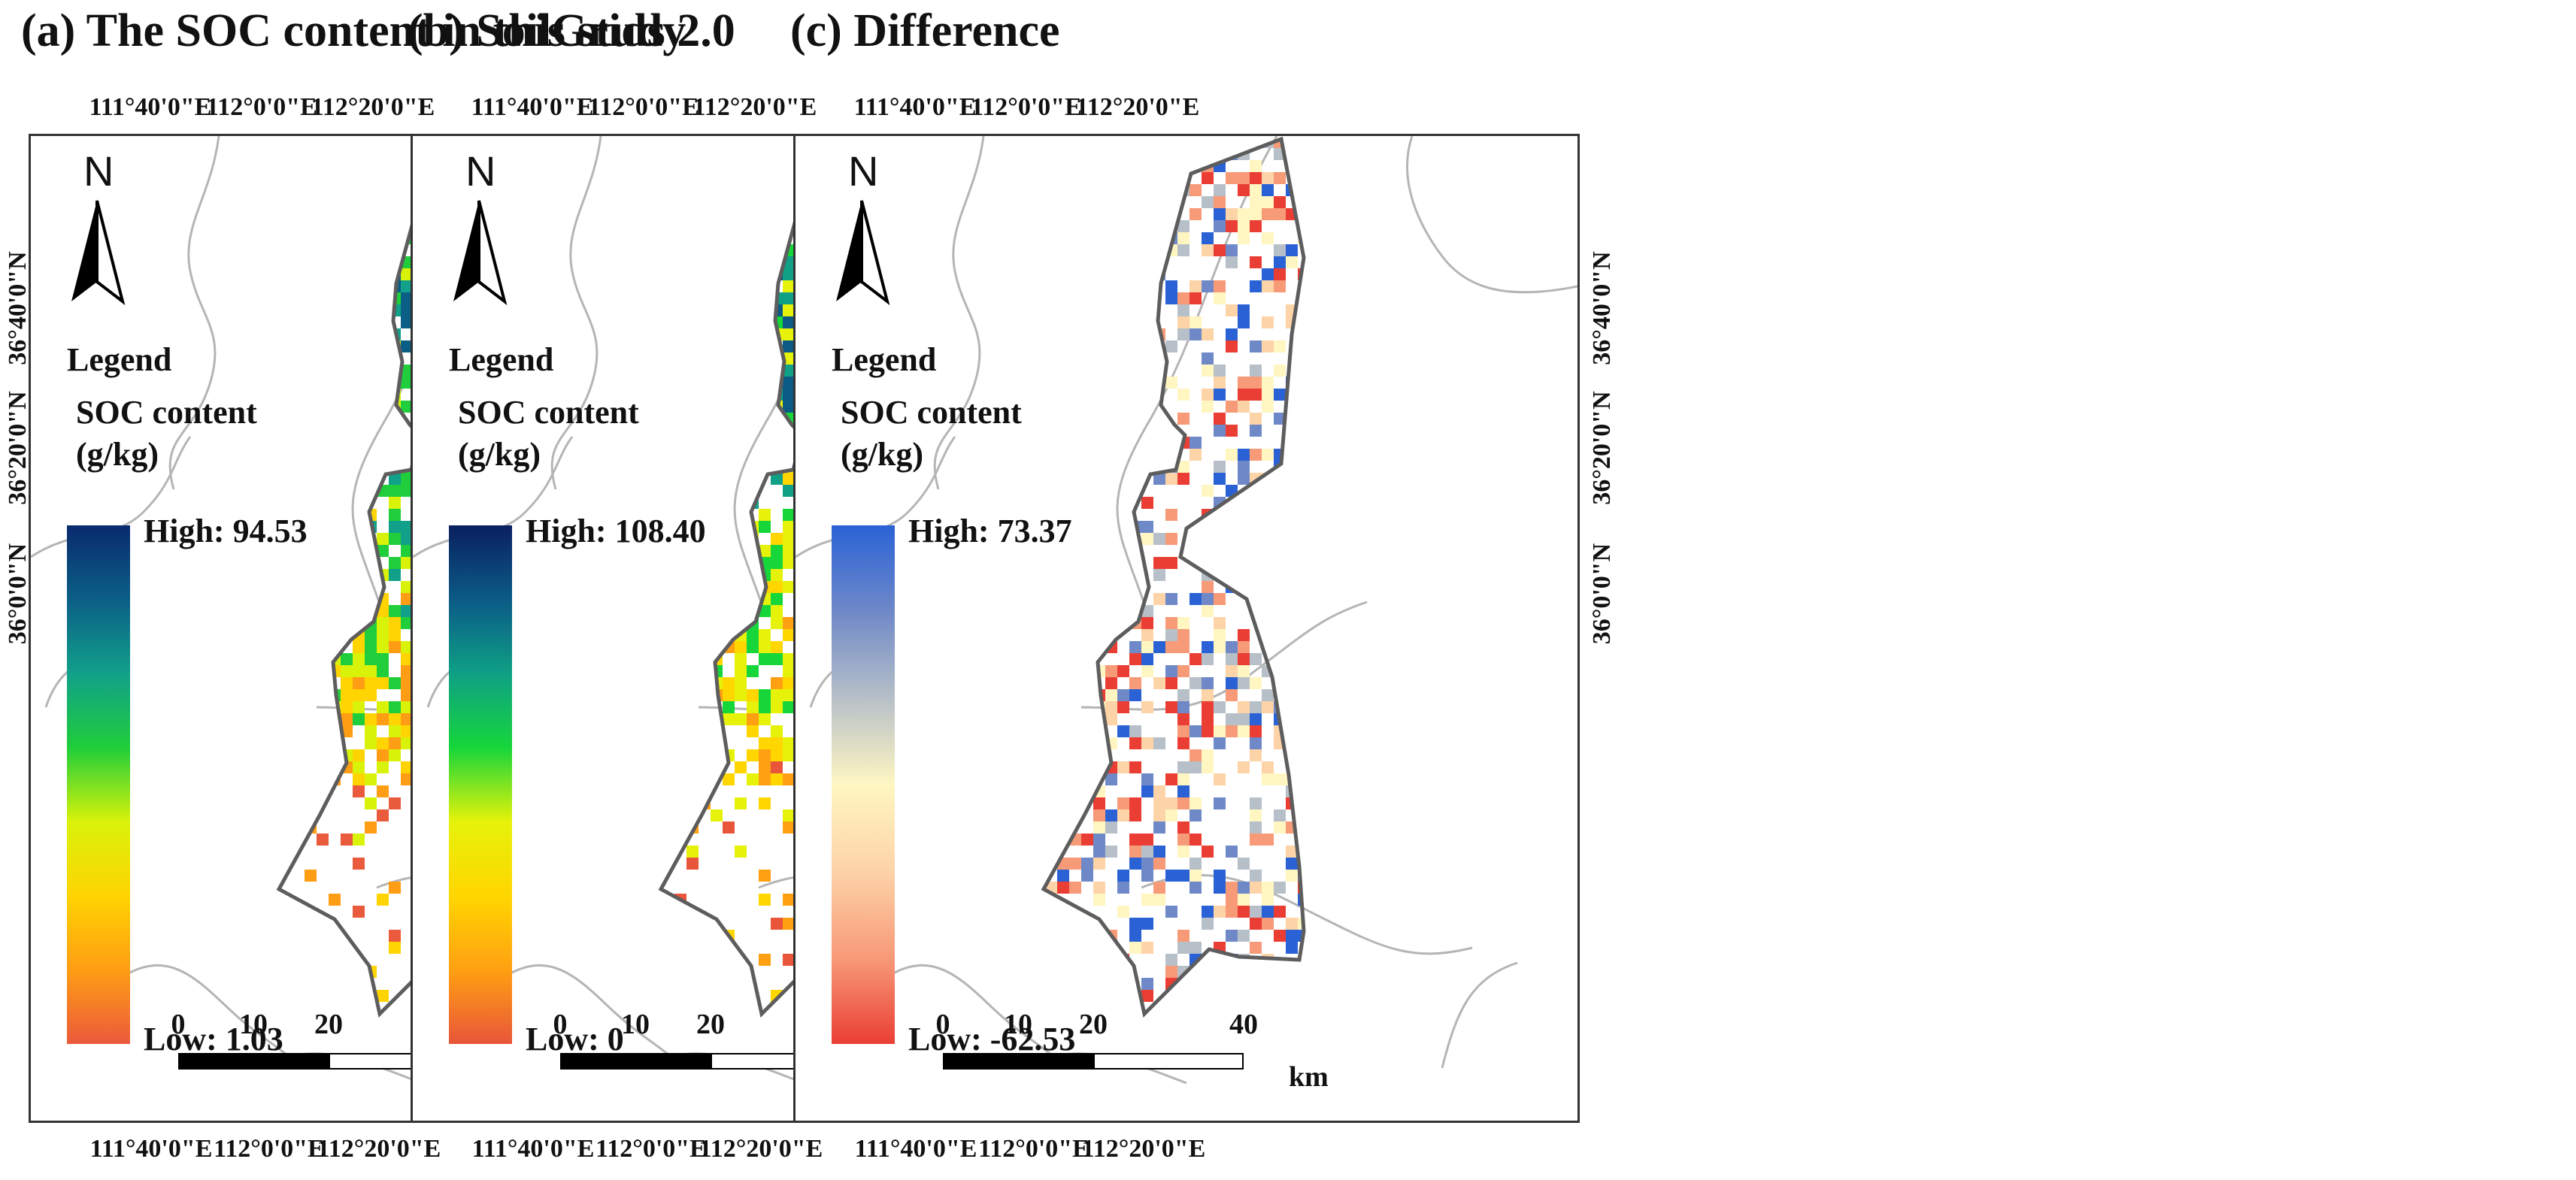 This screenshot has width=2576, height=1180. I want to click on study-area-outline, so click(1173, 577).